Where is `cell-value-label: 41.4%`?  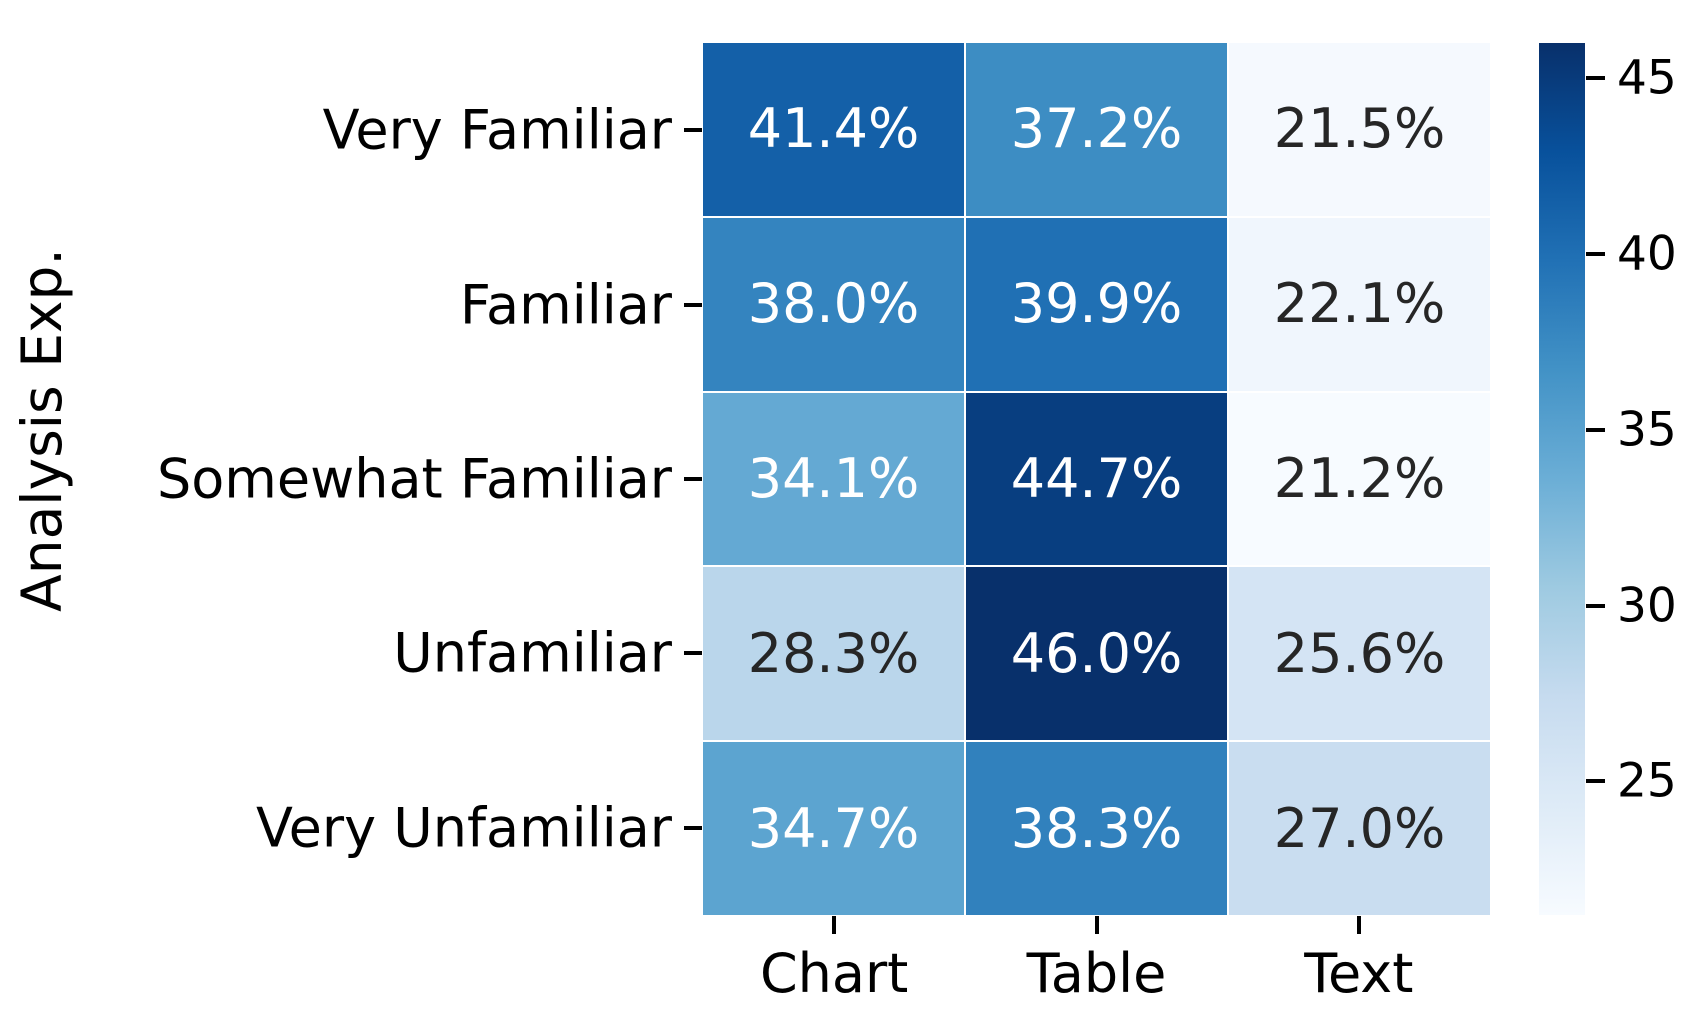 cell-value-label: 41.4% is located at coordinates (833, 129).